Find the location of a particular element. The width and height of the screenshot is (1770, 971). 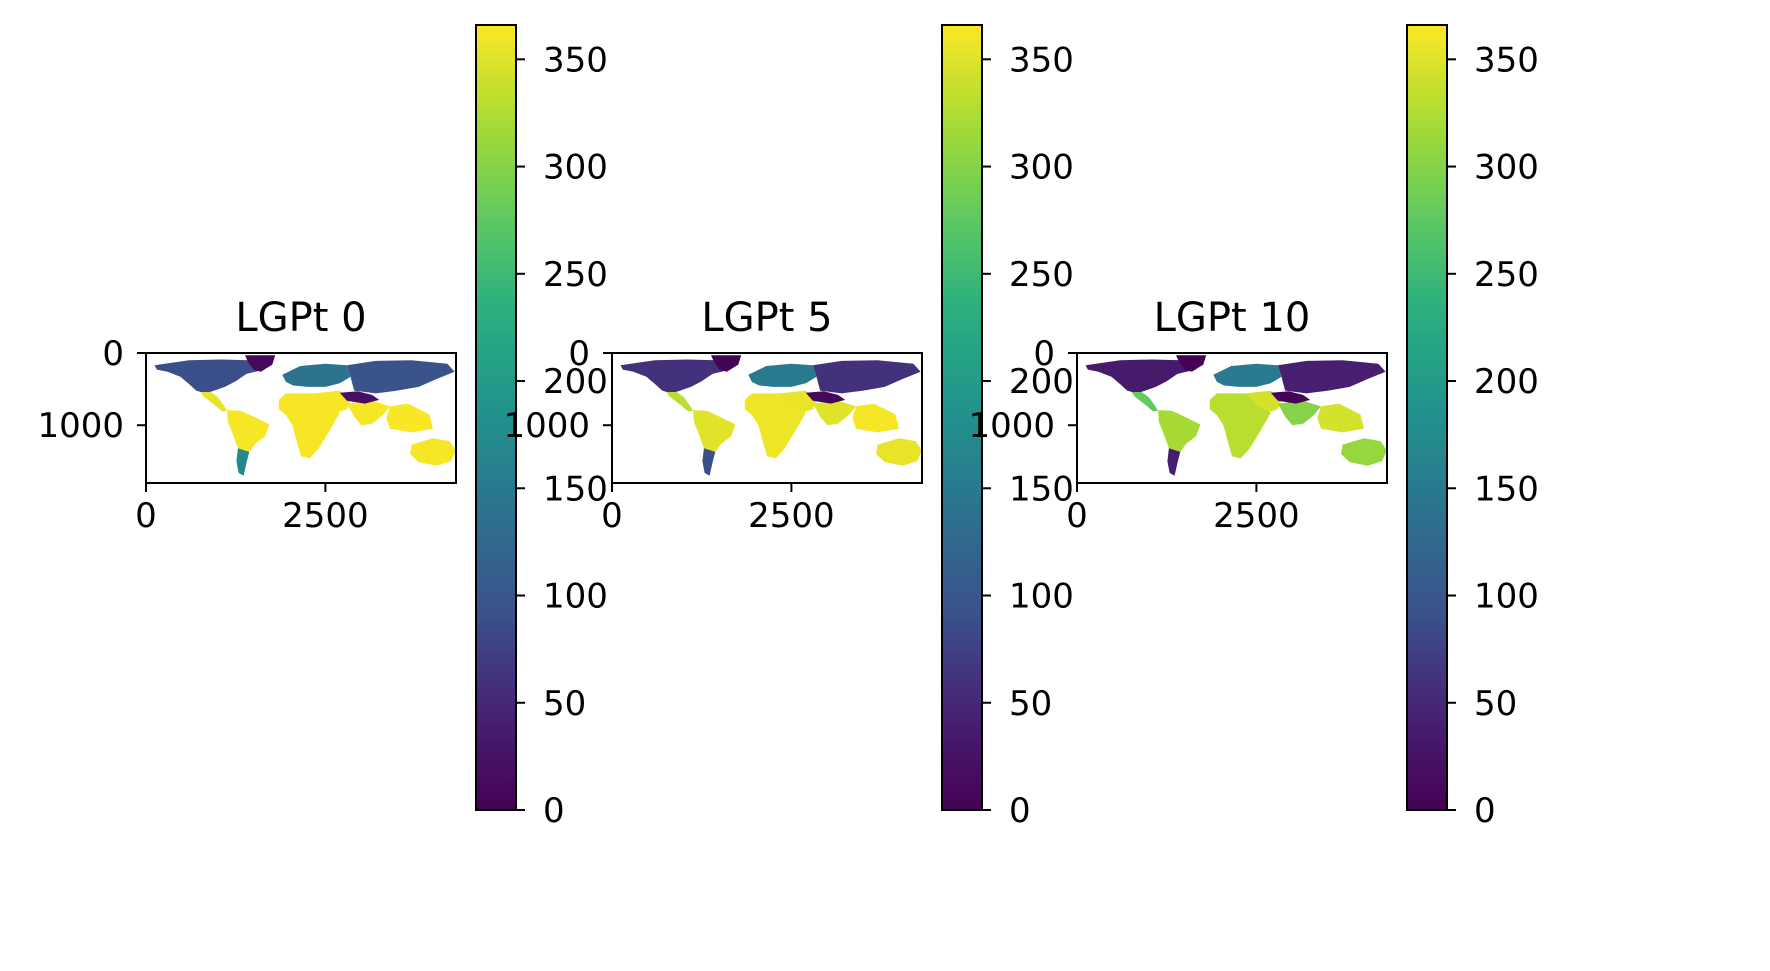

subplot-title: LGPt 10 is located at coordinates (1232, 318).